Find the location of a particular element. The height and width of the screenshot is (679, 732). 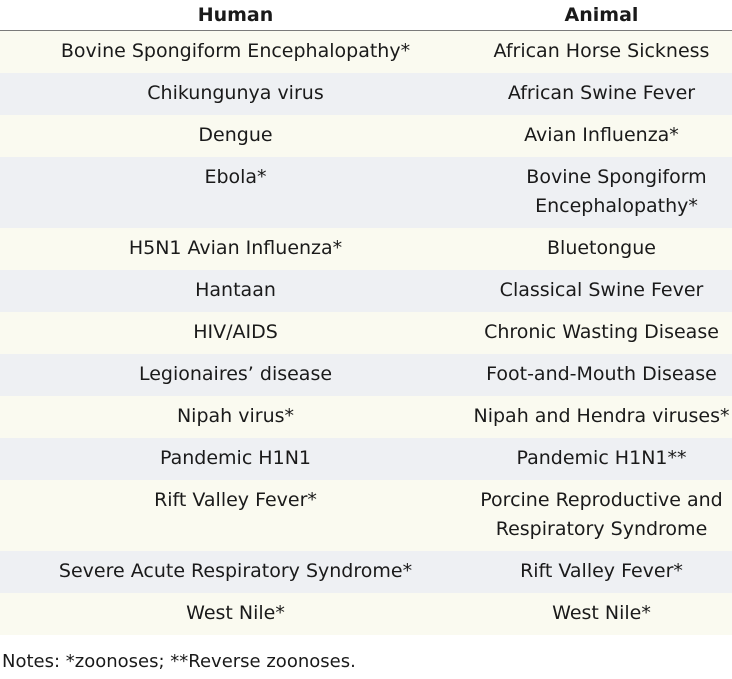

cell-animal: Rift Valley Fever* is located at coordinates (601, 571).